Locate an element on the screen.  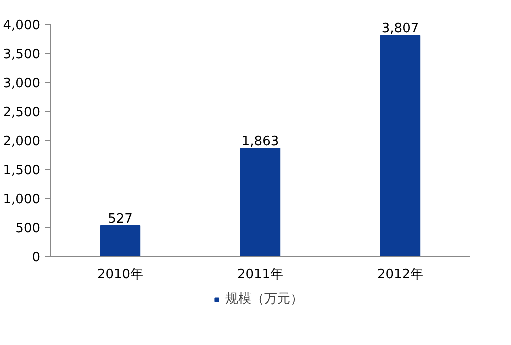
y-tick-label: 3,500 is located at coordinates (21, 55).